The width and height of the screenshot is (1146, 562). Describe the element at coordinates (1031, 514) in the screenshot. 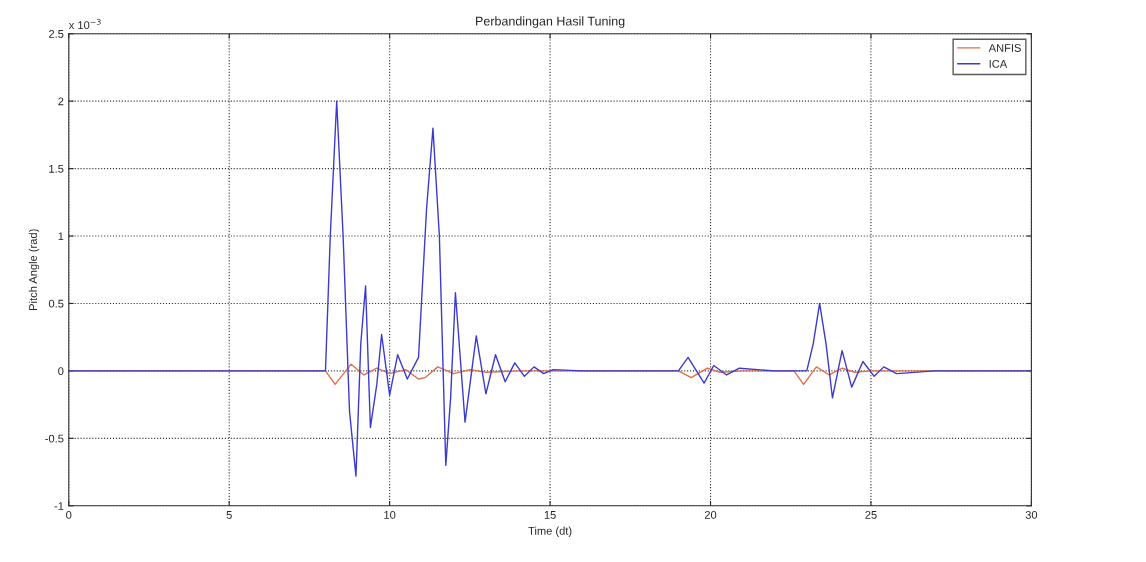

I see `x-tick-label: 30` at that location.